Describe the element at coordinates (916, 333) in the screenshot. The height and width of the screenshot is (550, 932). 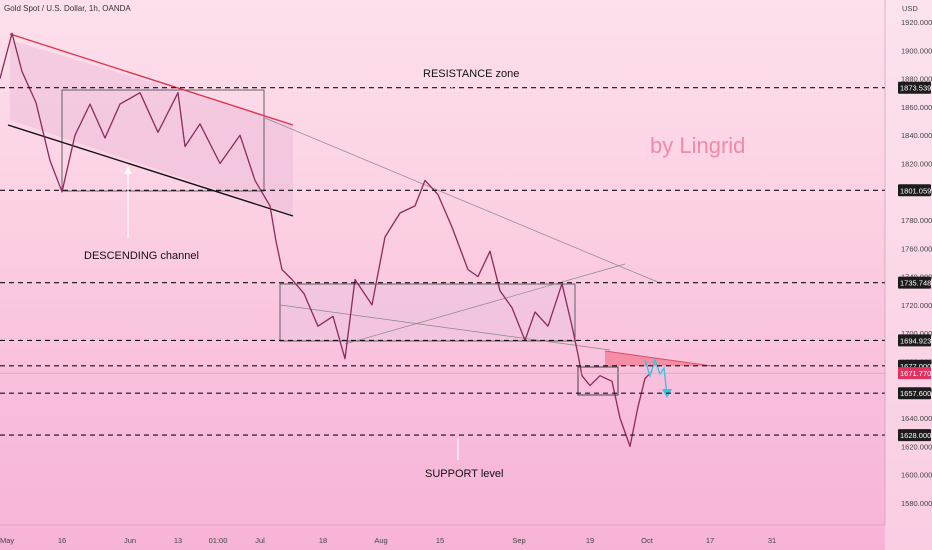
I see `y-tick-label: 1700.000` at that location.